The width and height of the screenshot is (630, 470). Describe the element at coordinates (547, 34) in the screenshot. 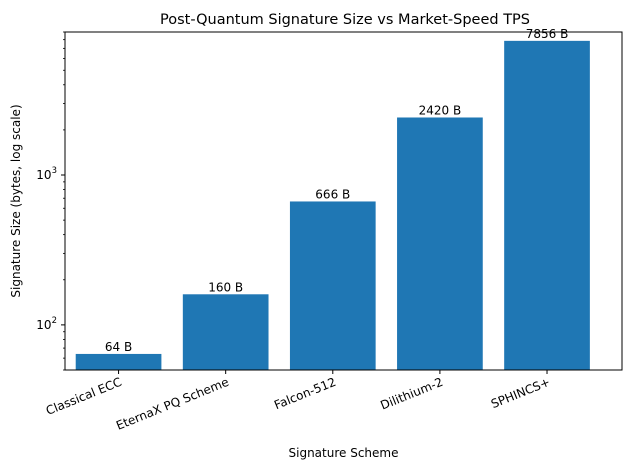

I see `data-label-4: 7856 B` at that location.